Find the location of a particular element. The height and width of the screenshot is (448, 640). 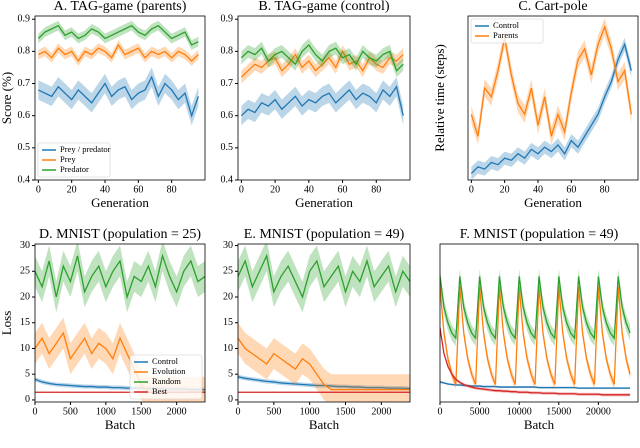

panel-title: B. TAG-game (control) is located at coordinates (324, 7).